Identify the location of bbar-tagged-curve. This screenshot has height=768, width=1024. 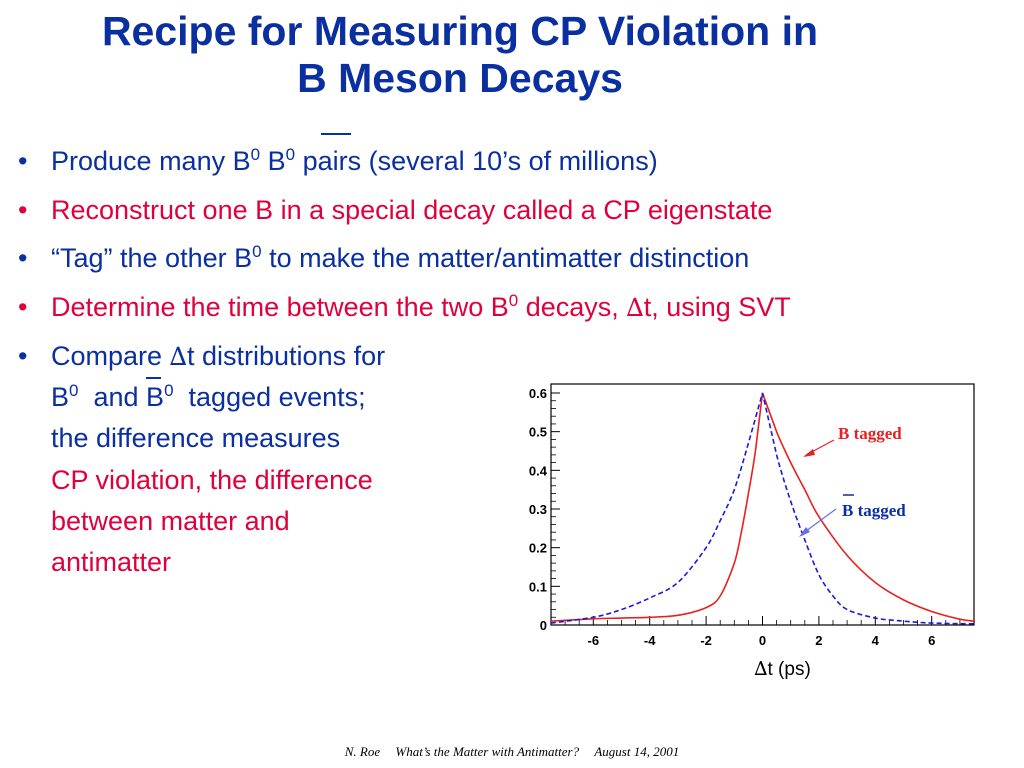
(762, 508).